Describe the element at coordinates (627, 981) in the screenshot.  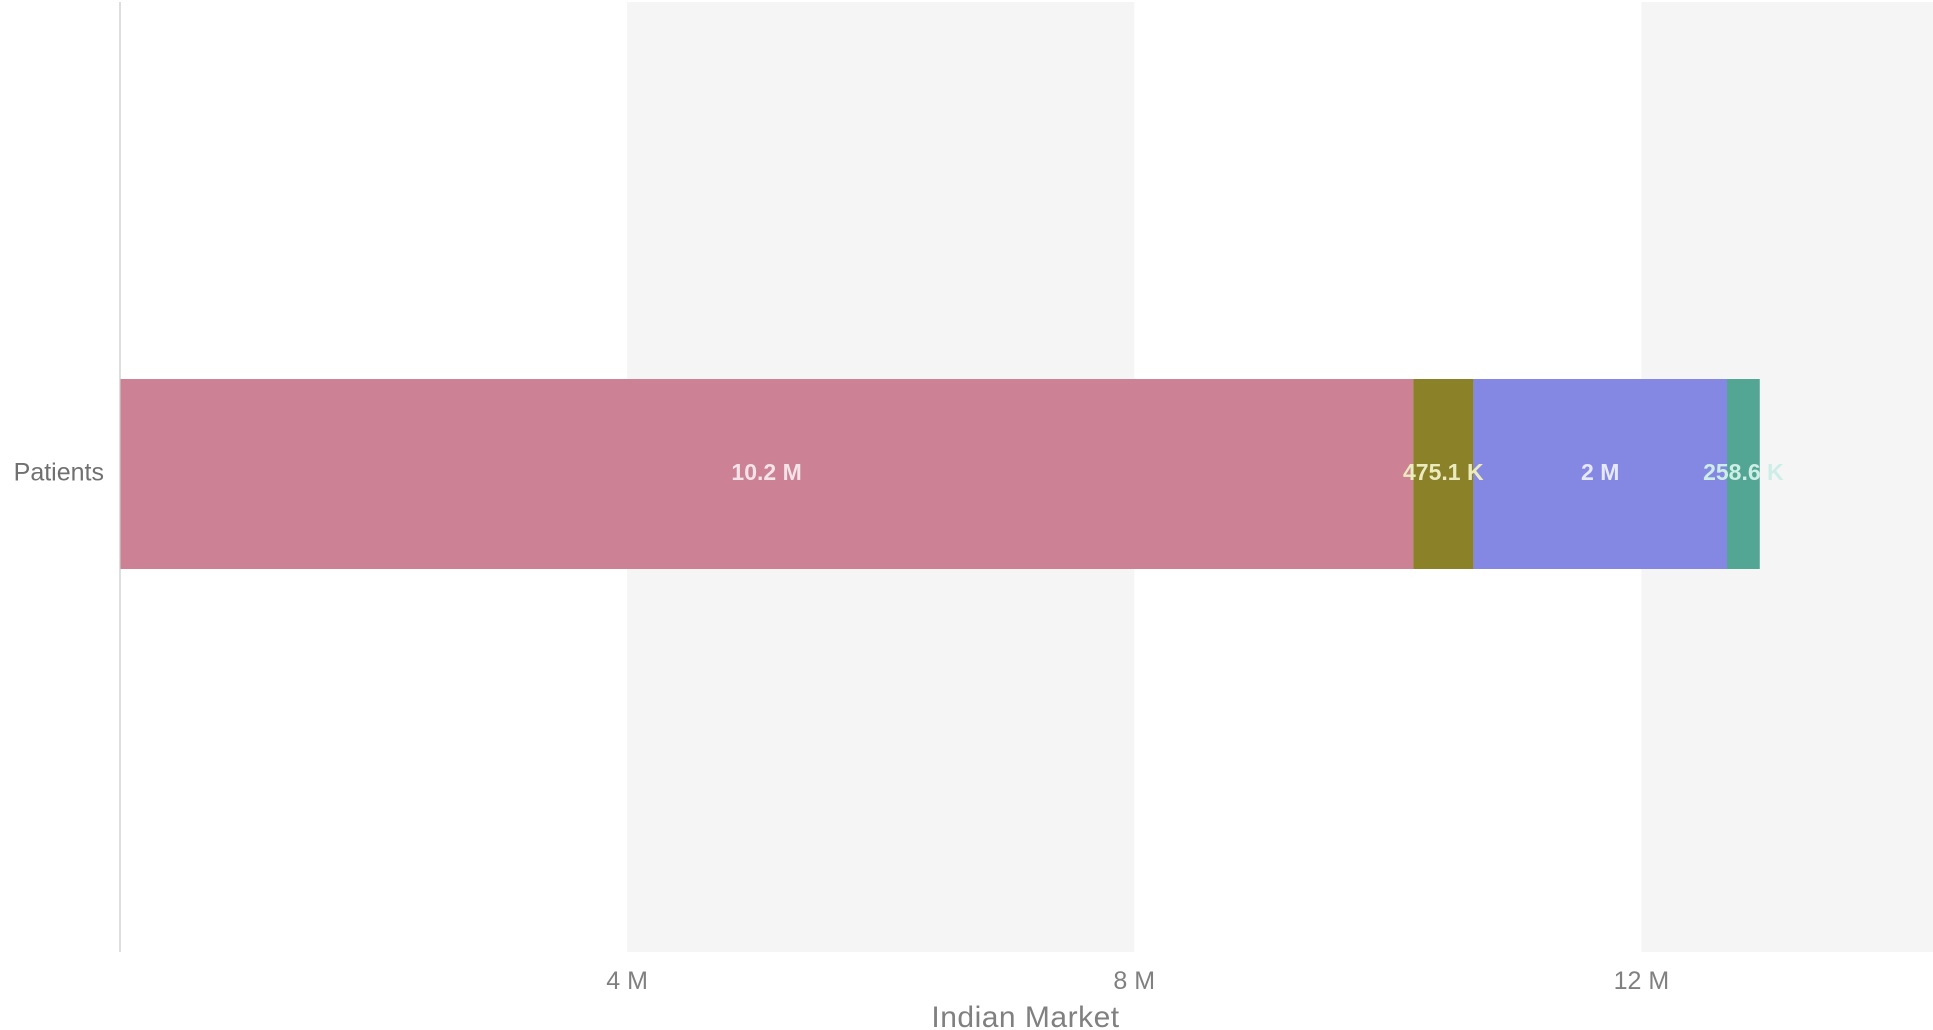
I see `x-tick-label: 4 M` at that location.